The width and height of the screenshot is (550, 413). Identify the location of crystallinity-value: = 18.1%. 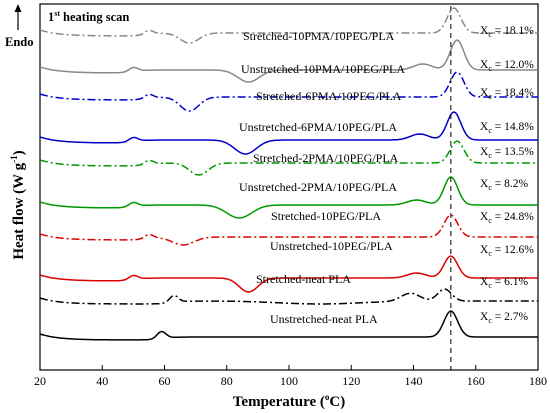
(513, 31).